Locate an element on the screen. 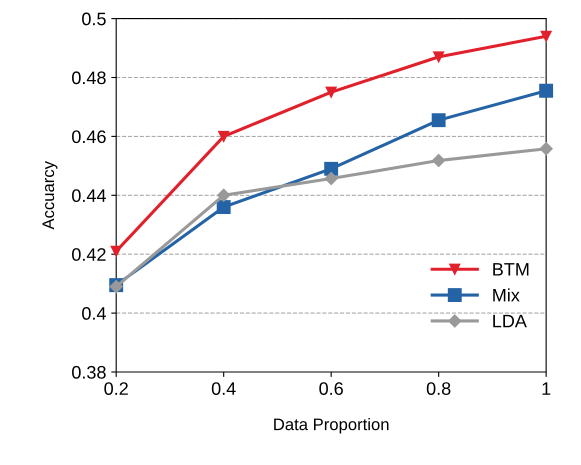  x-tick-label: 0.4 is located at coordinates (224, 388).